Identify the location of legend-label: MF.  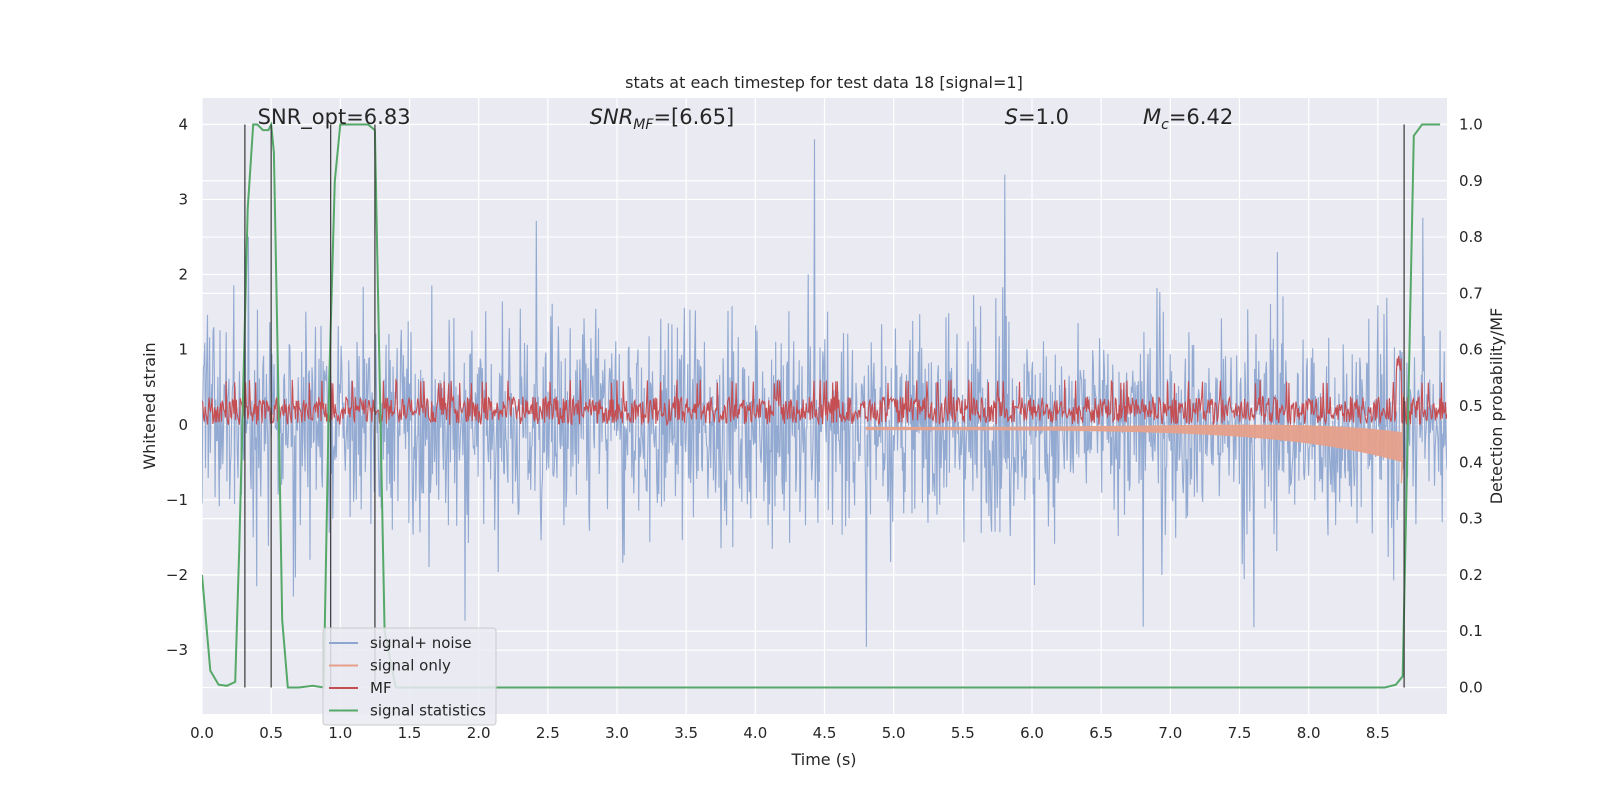
(381, 688).